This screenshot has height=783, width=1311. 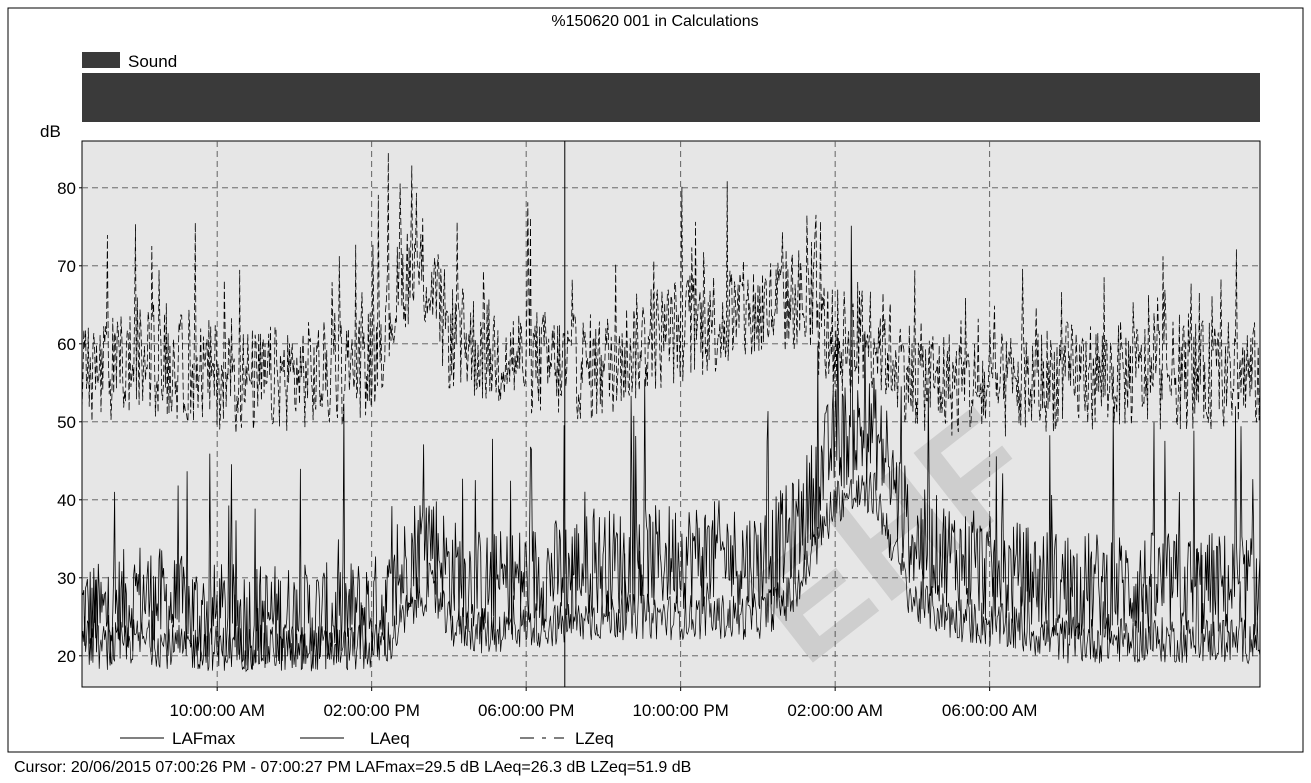 I want to click on sound-legend-swatch, so click(x=101, y=60).